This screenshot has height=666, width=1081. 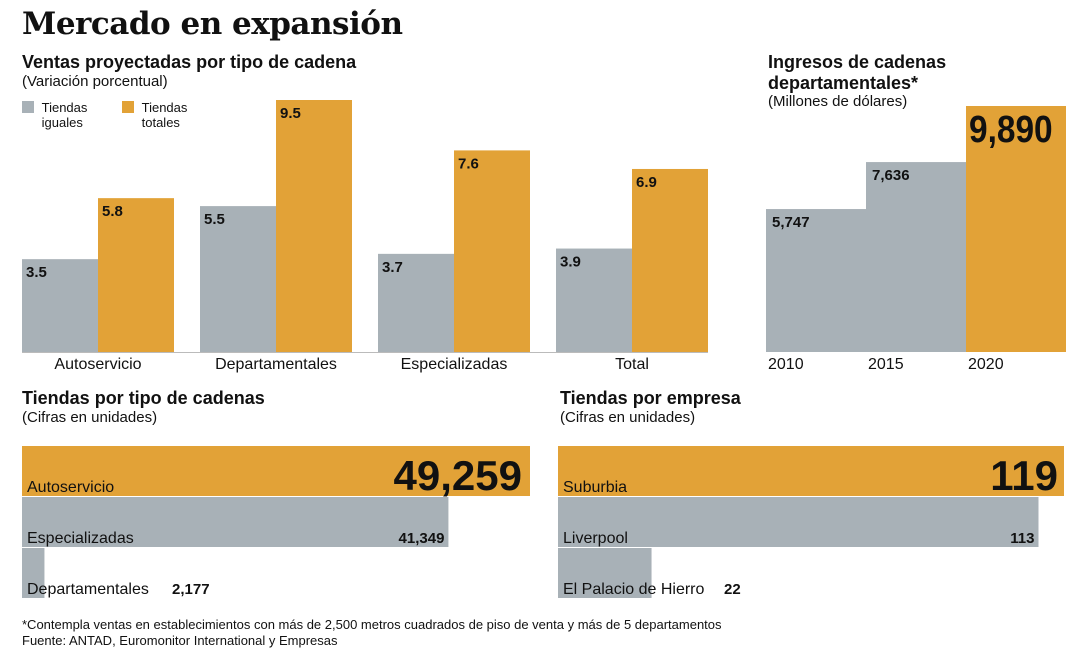 What do you see at coordinates (112, 211) in the screenshot?
I see `bar-label: 5.8` at bounding box center [112, 211].